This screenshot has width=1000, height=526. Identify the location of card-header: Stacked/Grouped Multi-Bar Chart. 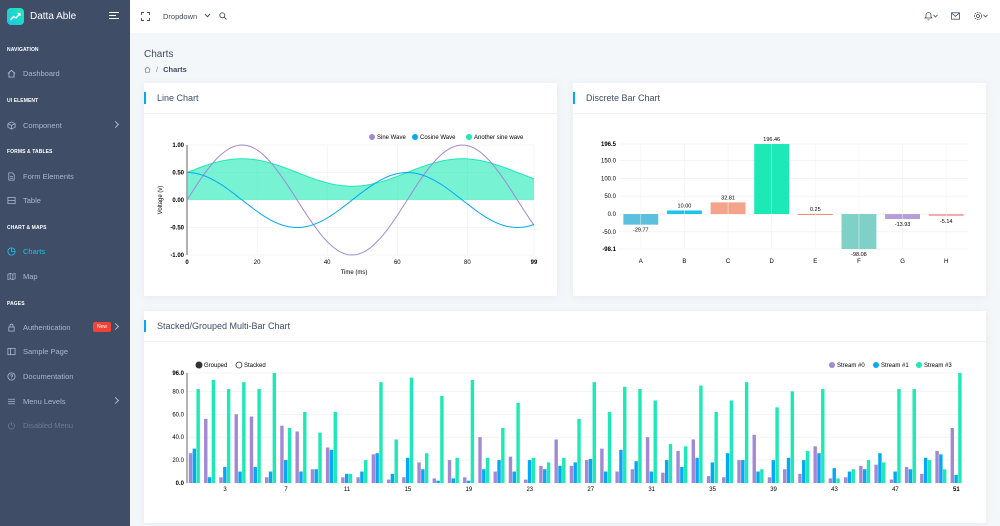
(565, 326).